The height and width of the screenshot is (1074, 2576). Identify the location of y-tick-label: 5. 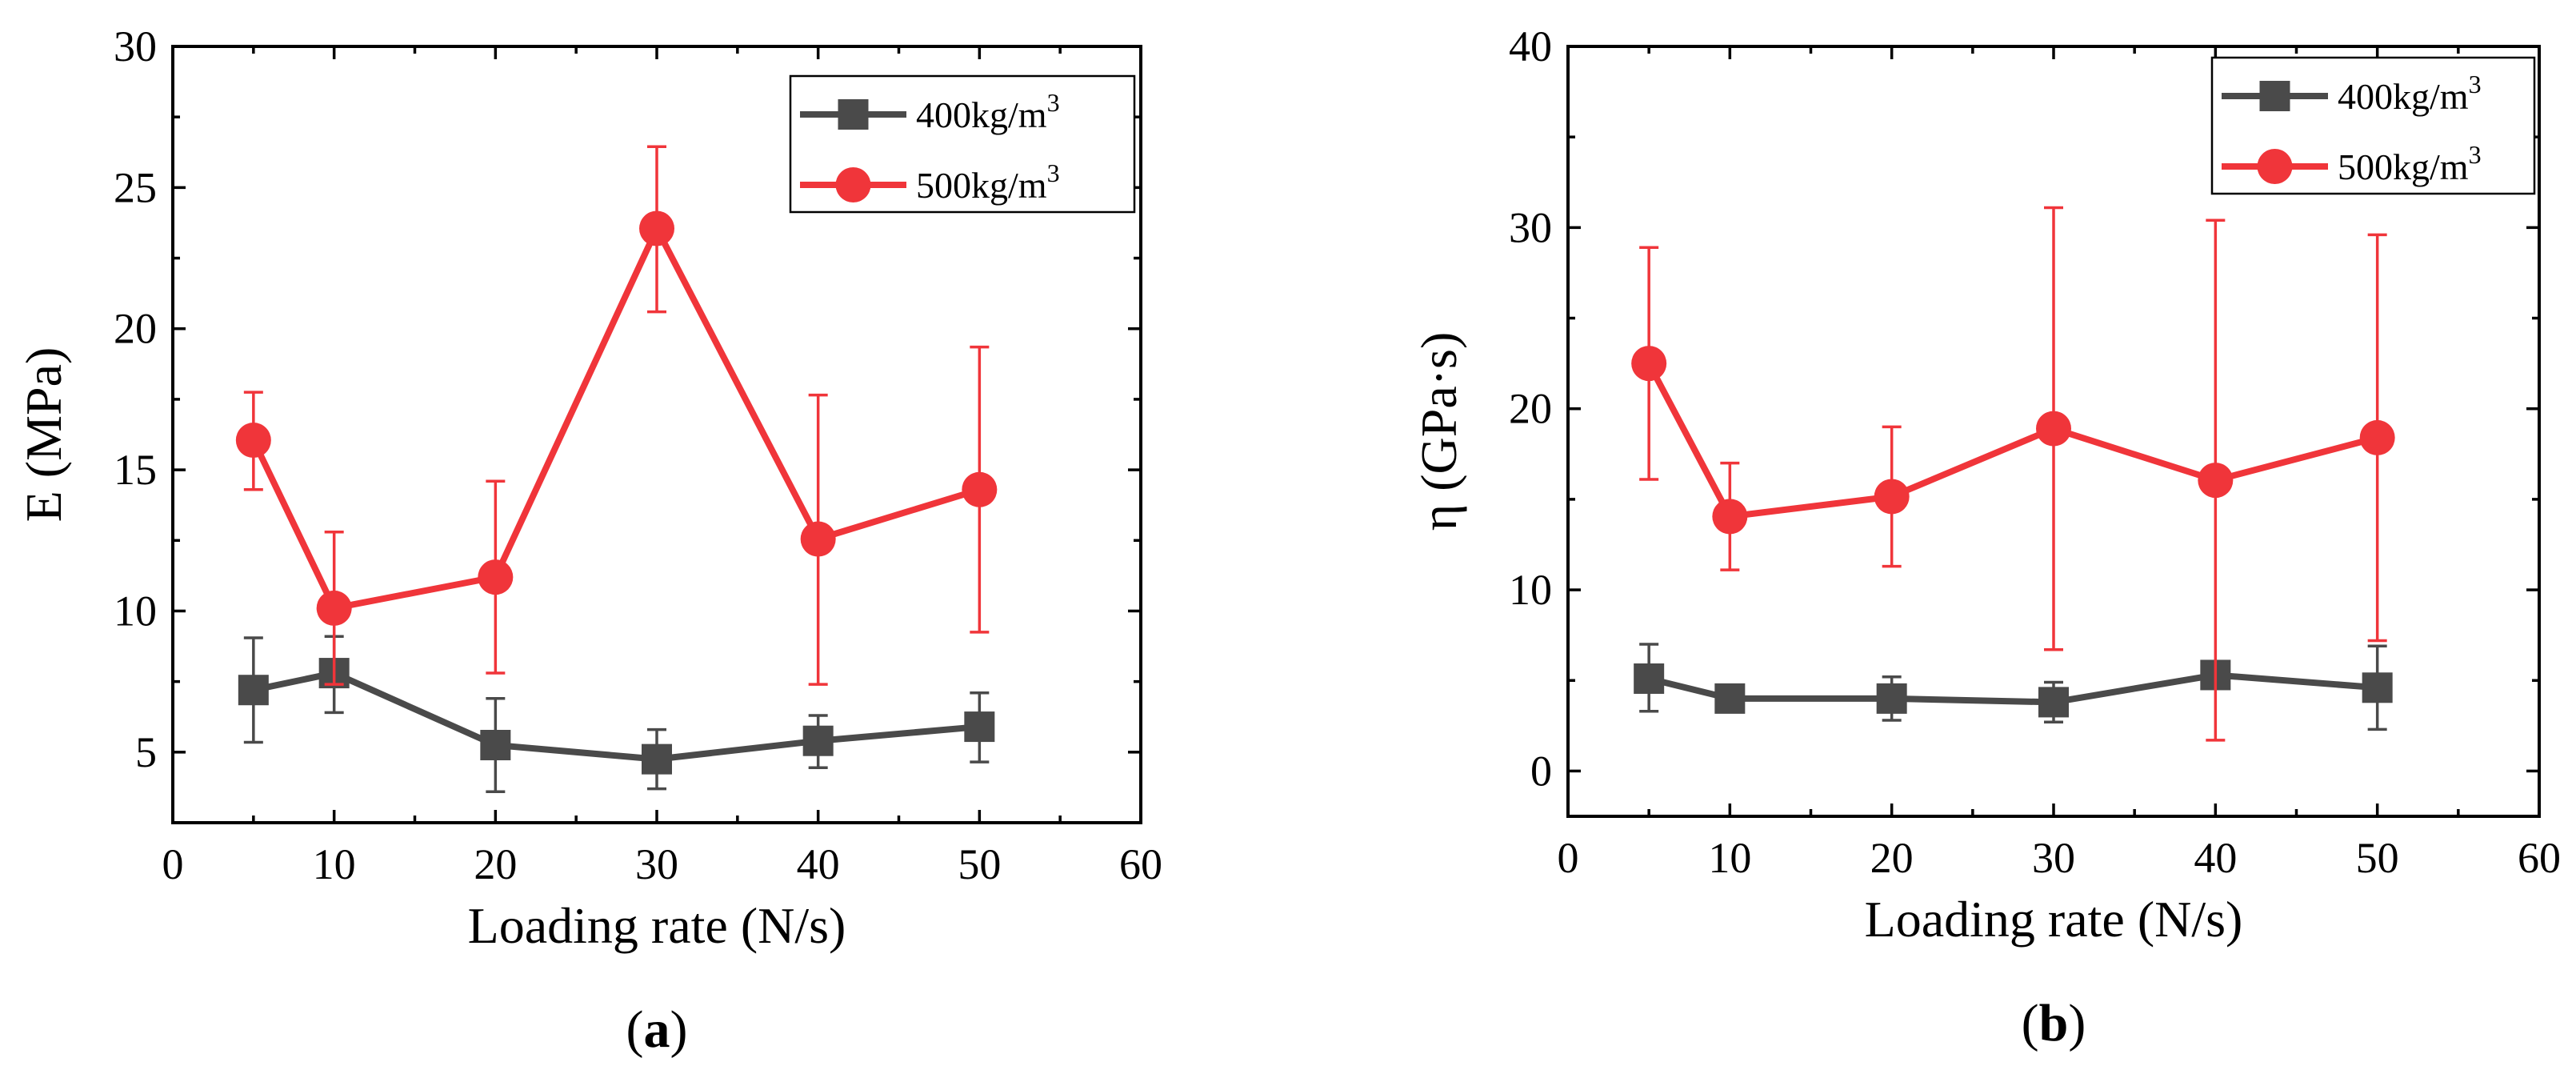
(146, 752).